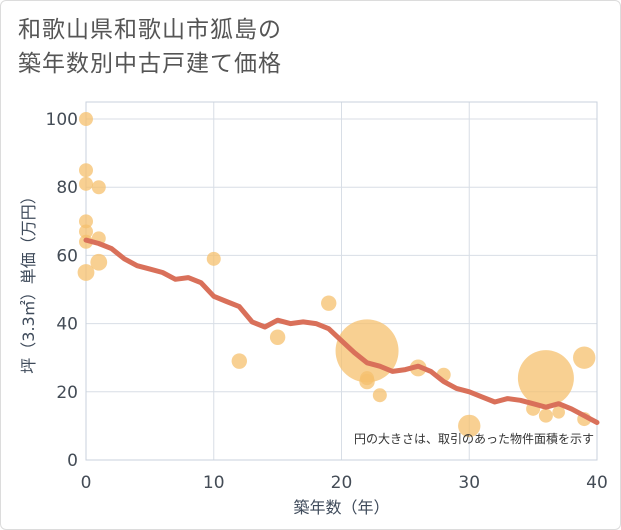 This screenshot has height=530, width=621. I want to click on chart-title: 和歌山県和歌山市狐島の 築年数別中古戸建て価格, so click(150, 47).